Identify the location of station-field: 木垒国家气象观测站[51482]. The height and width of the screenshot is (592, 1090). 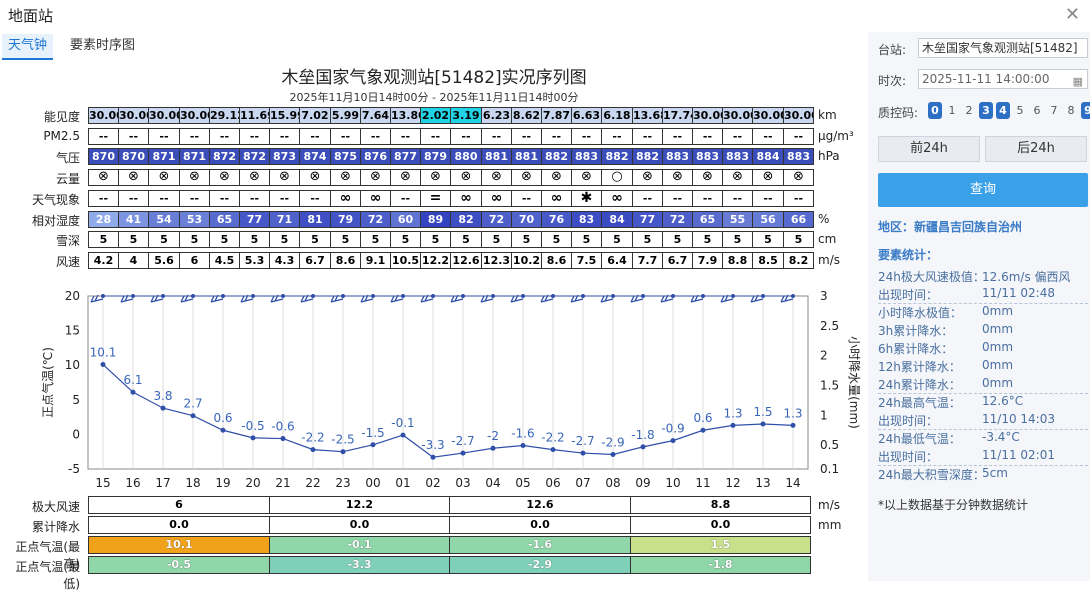
(1003, 48).